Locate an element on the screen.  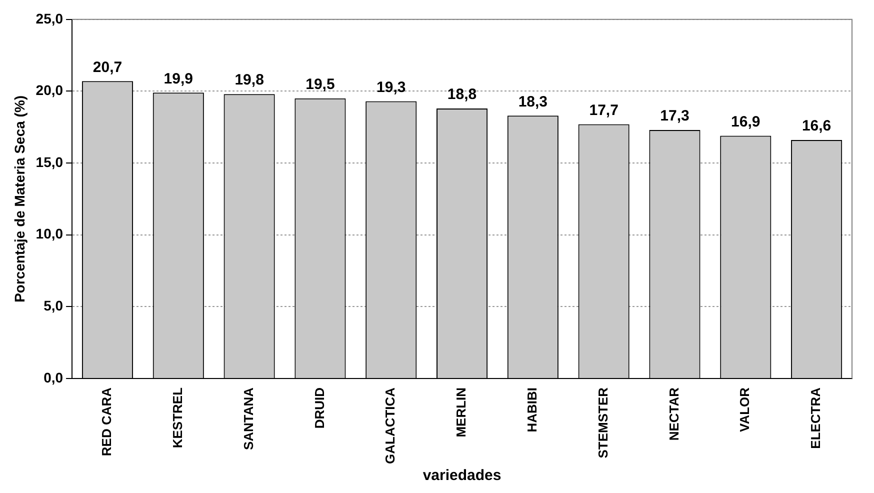
x-tick-label: MERLIN is located at coordinates (461, 412).